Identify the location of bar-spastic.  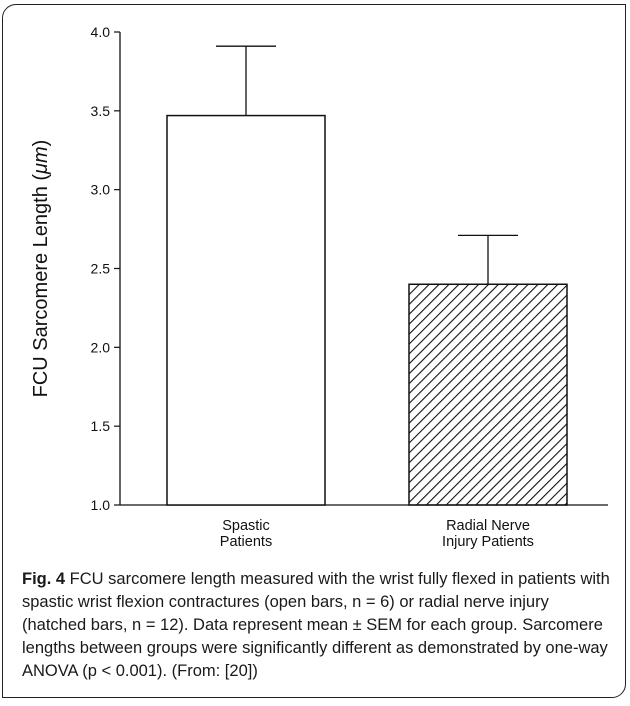
(246, 310).